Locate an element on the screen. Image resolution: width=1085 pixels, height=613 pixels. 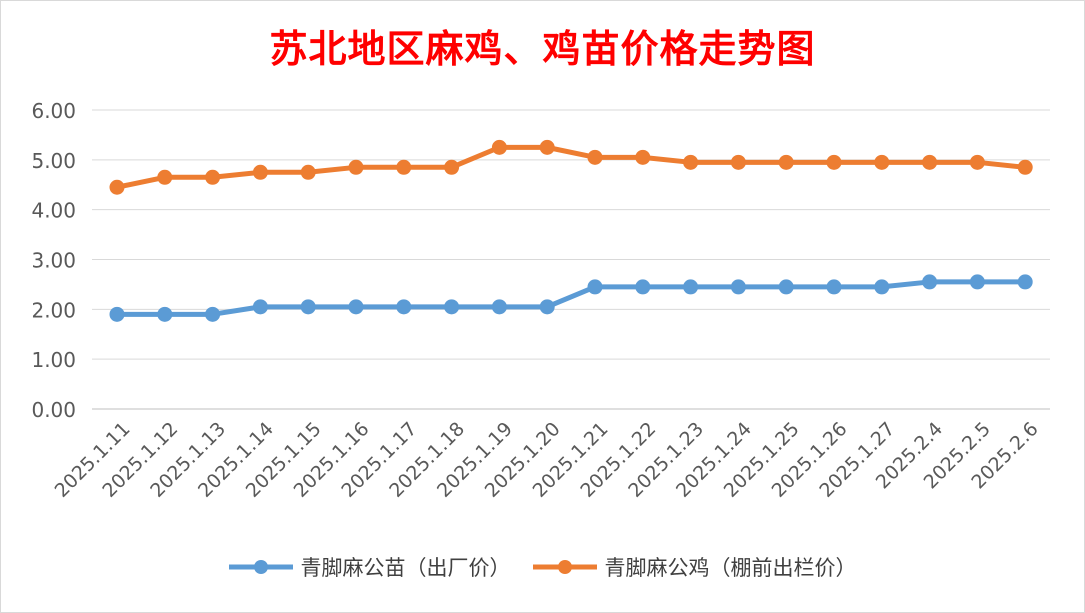
y-tick-label: 1.00 is located at coordinates (53, 360).